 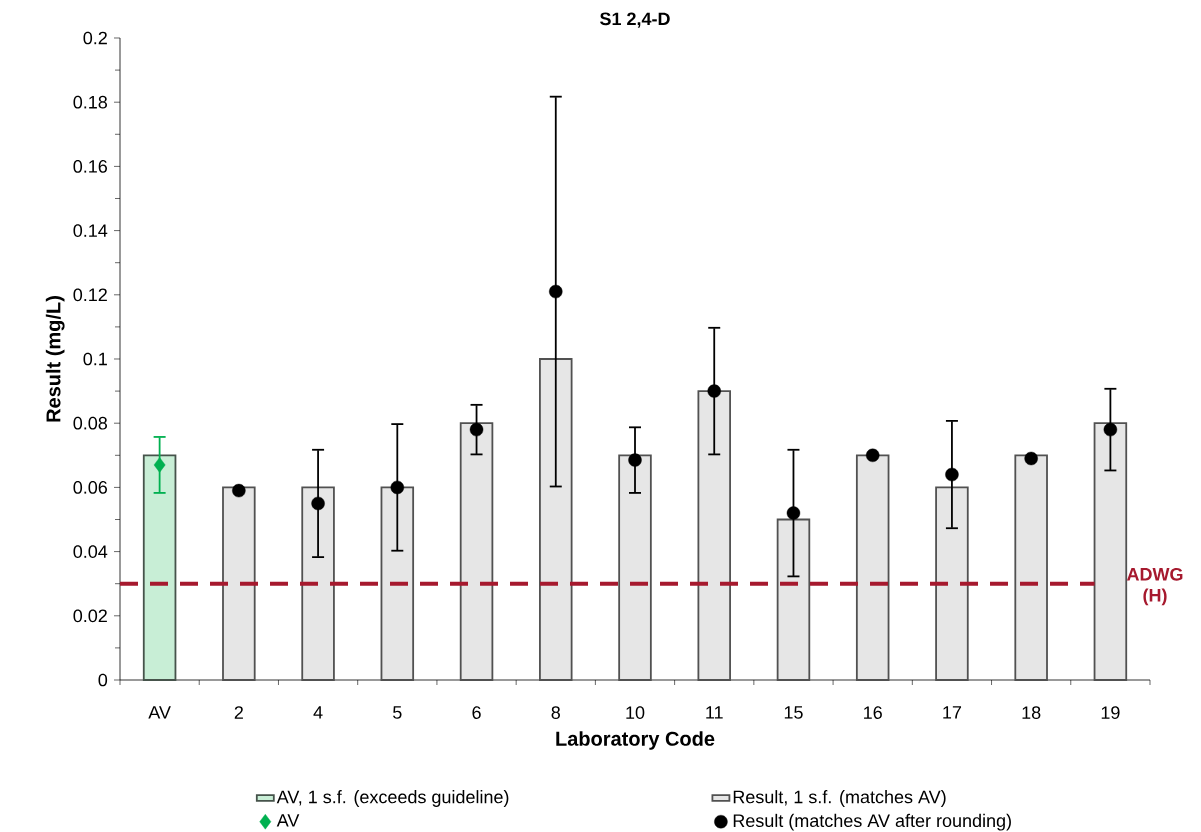 I want to click on x-tick-label: AV, so click(x=159, y=712).